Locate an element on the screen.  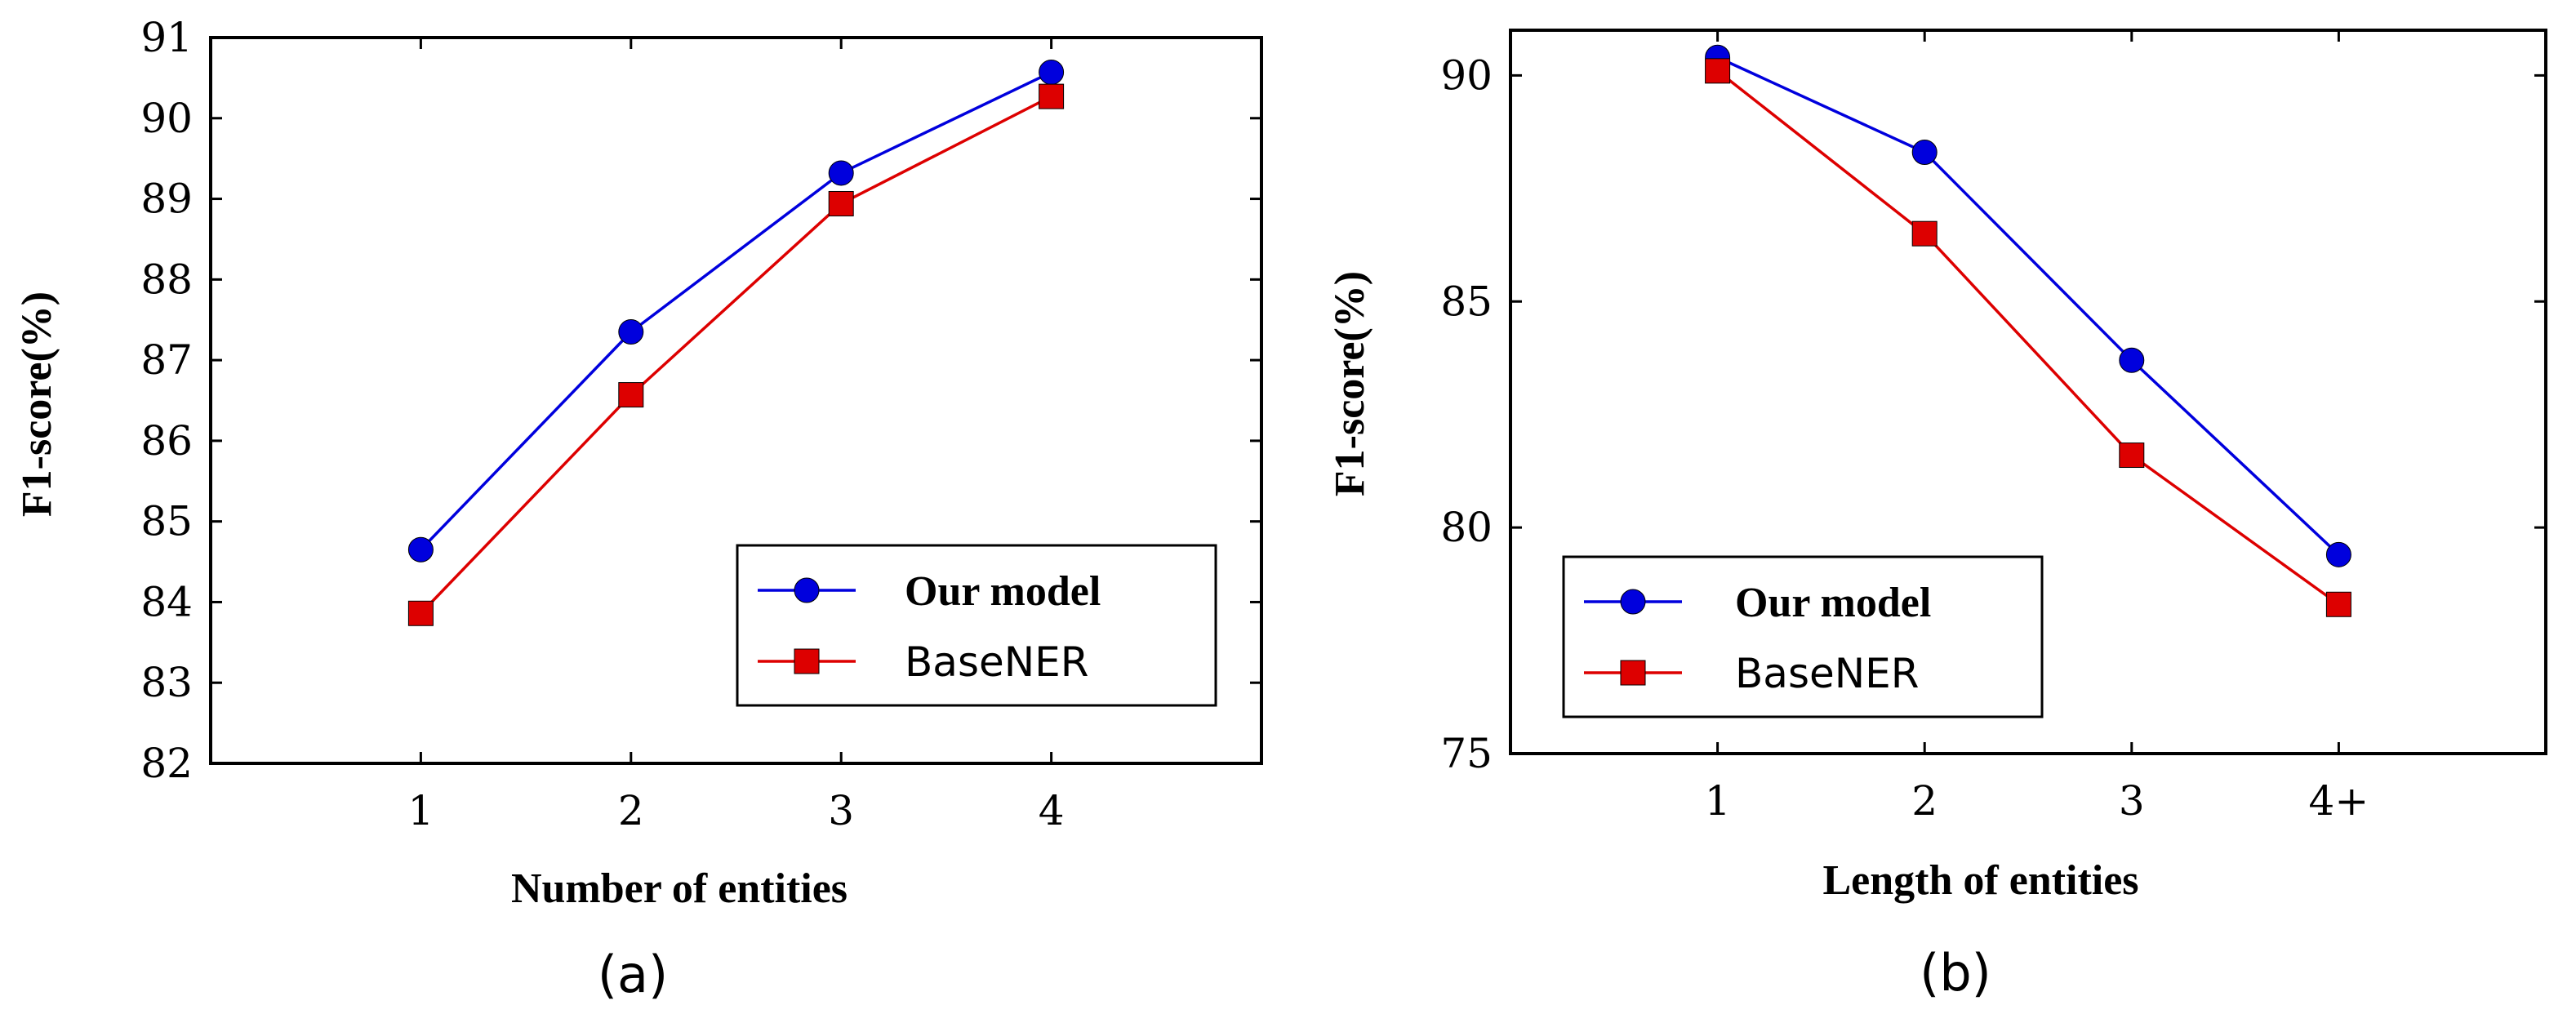
x-tick-label: 4 is located at coordinates (1052, 810).